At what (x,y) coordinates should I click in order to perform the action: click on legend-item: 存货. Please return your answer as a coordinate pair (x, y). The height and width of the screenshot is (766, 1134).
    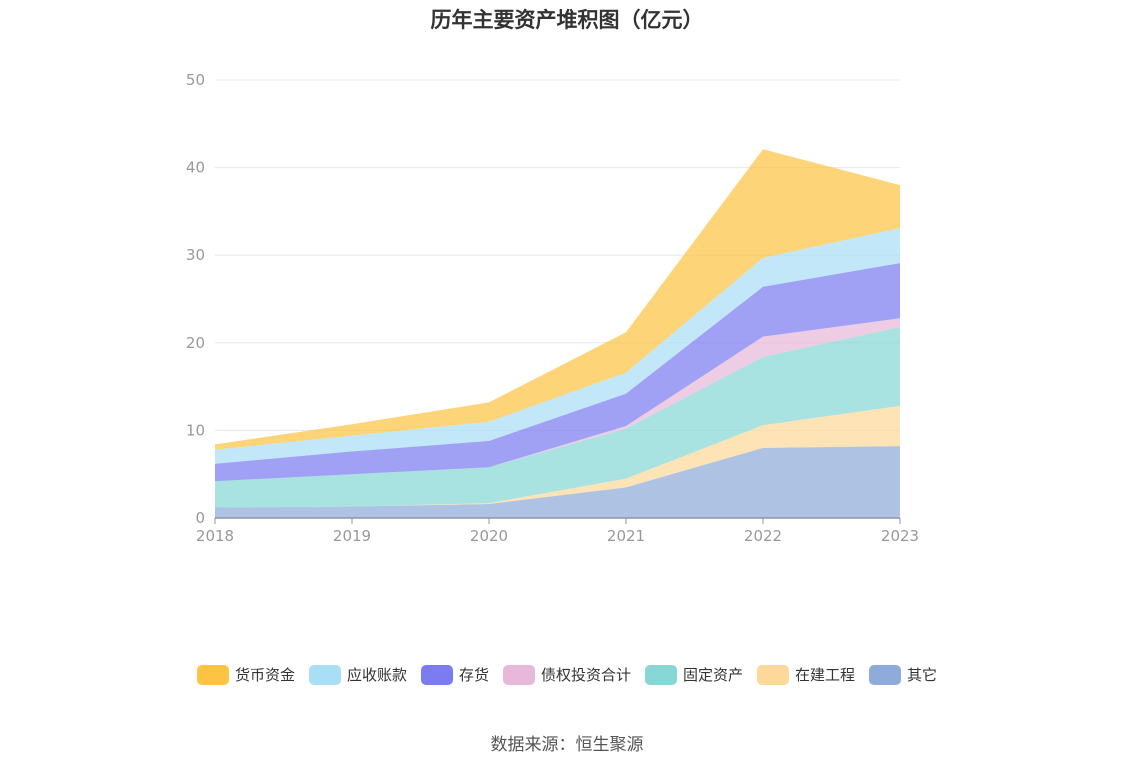
    Looking at the image, I should click on (454, 674).